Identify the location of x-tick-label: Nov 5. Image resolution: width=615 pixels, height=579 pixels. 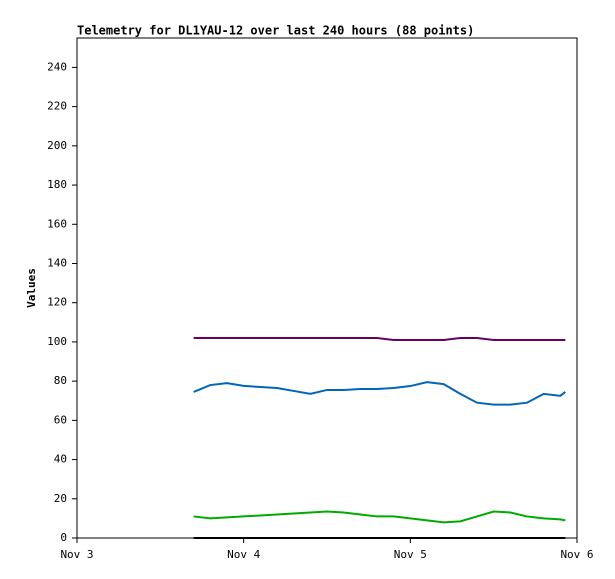
(410, 554).